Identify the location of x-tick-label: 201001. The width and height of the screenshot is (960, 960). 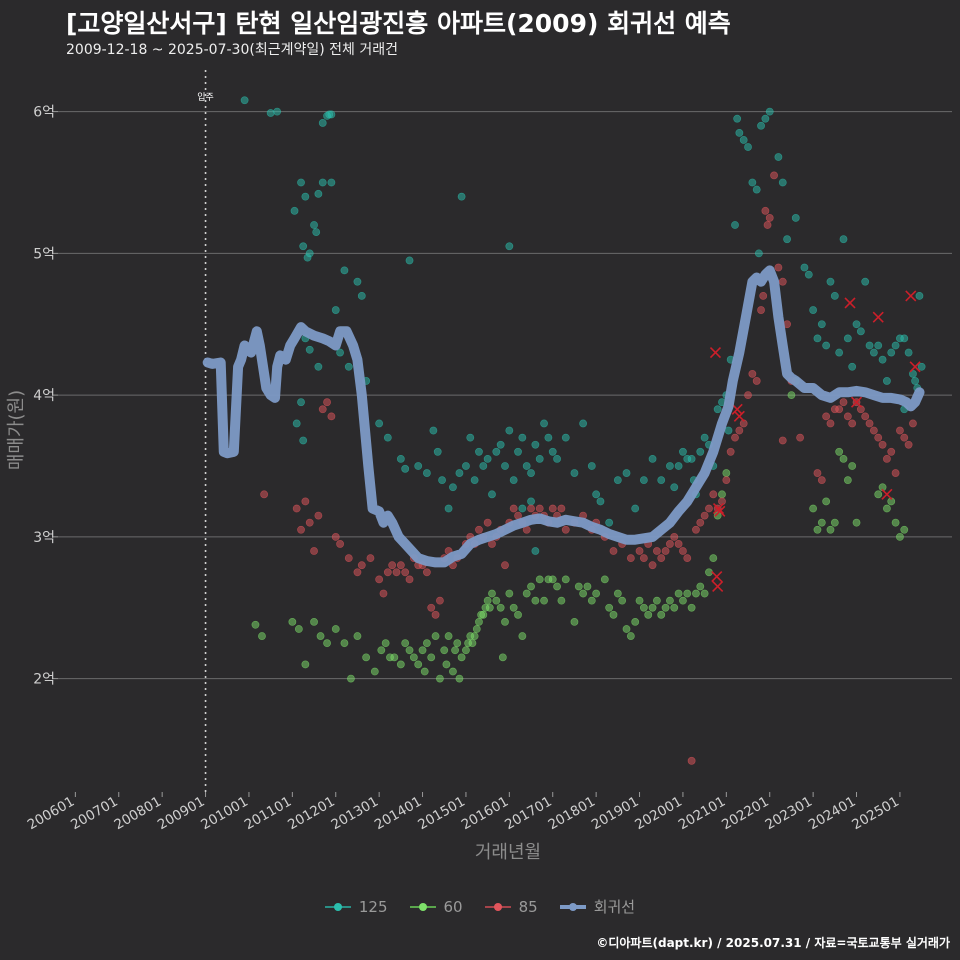
(224, 814).